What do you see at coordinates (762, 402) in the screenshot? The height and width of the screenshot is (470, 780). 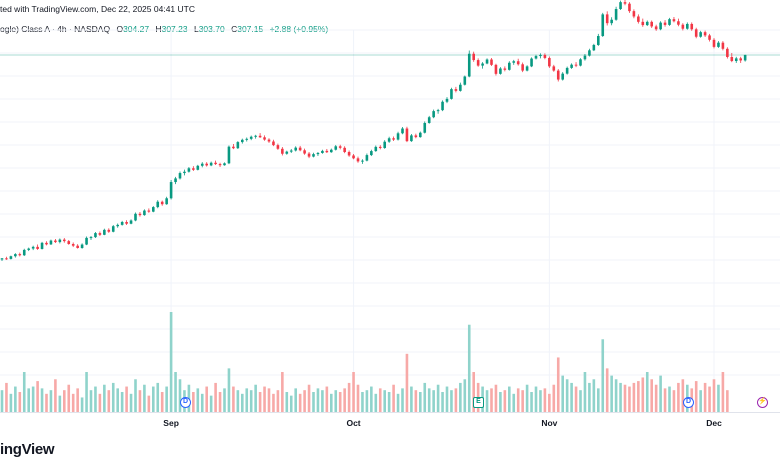 I see `flash-event-marker: ⚡` at bounding box center [762, 402].